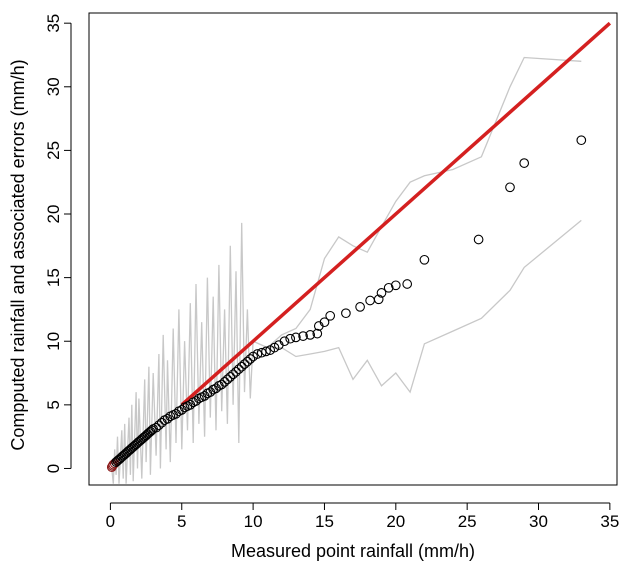  What do you see at coordinates (181, 521) in the screenshot?
I see `x-tick-label: 5` at bounding box center [181, 521].